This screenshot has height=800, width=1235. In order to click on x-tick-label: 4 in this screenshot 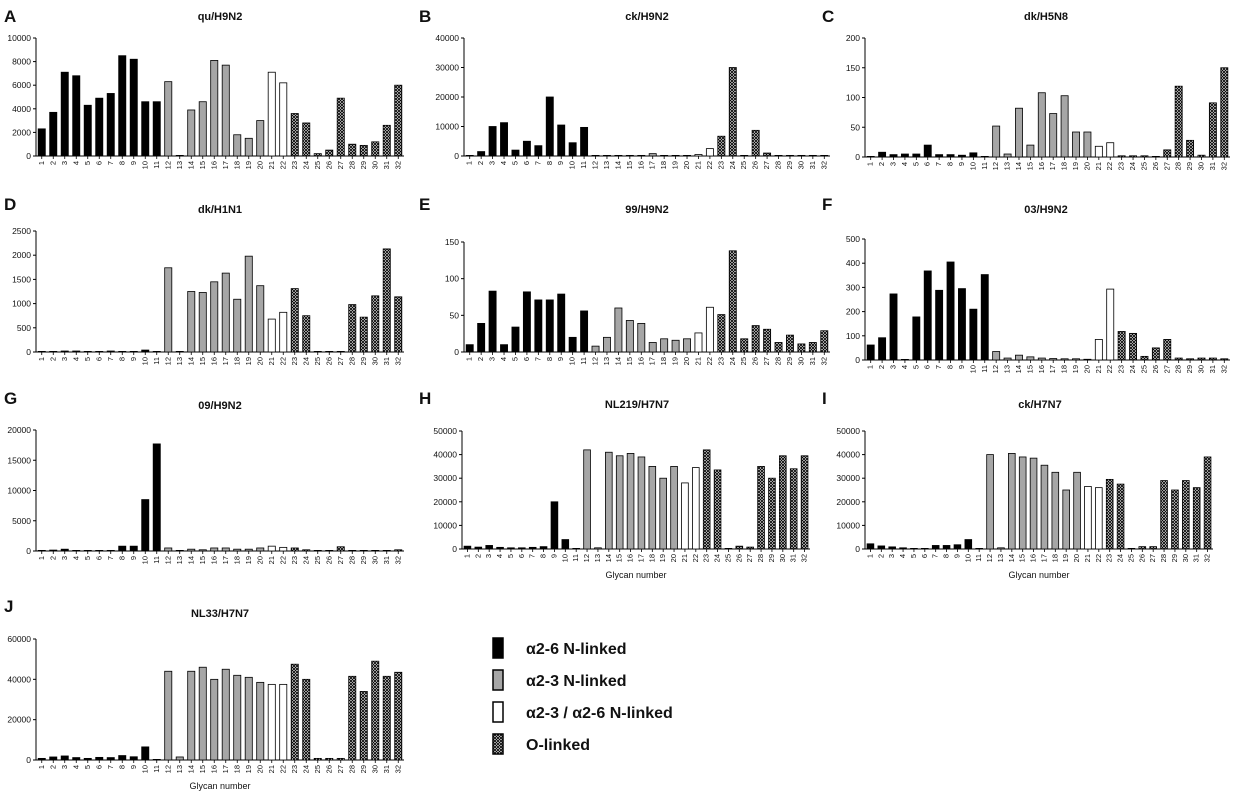, I will do `click(503, 359)`.